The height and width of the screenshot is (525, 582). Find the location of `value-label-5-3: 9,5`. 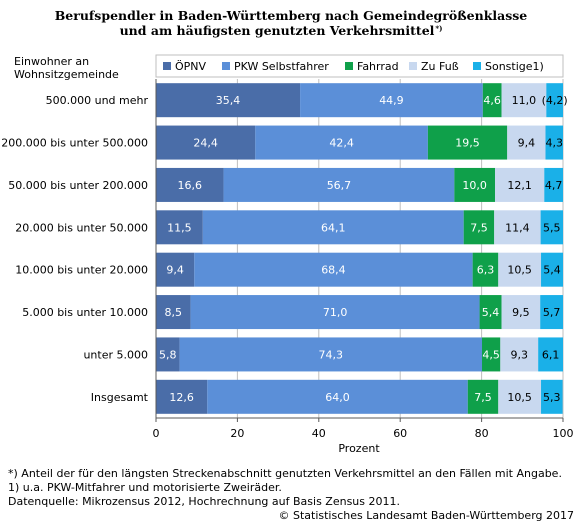

value-label-5-3: 9,5 is located at coordinates (521, 312).